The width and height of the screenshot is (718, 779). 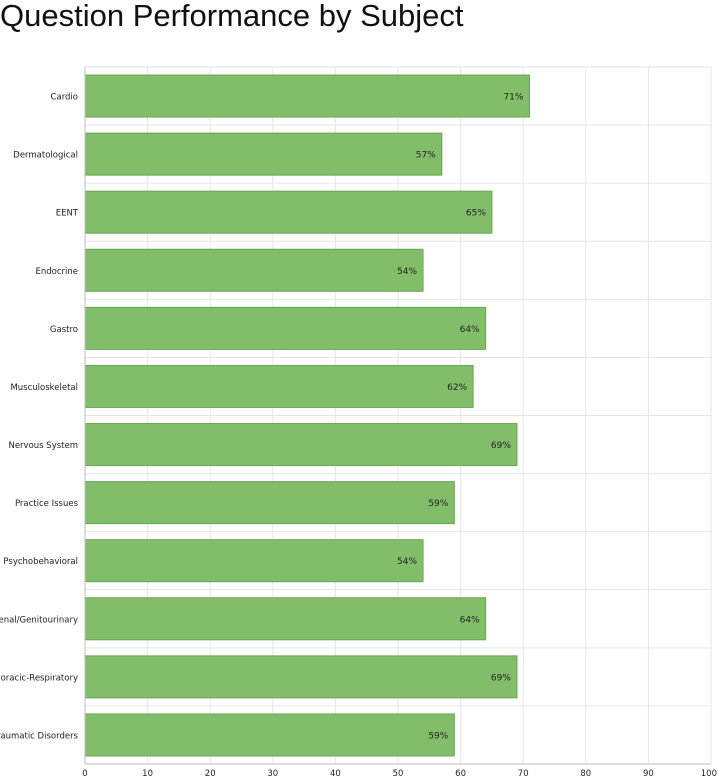 I want to click on category-label-6: Nervous System, so click(x=43, y=446).